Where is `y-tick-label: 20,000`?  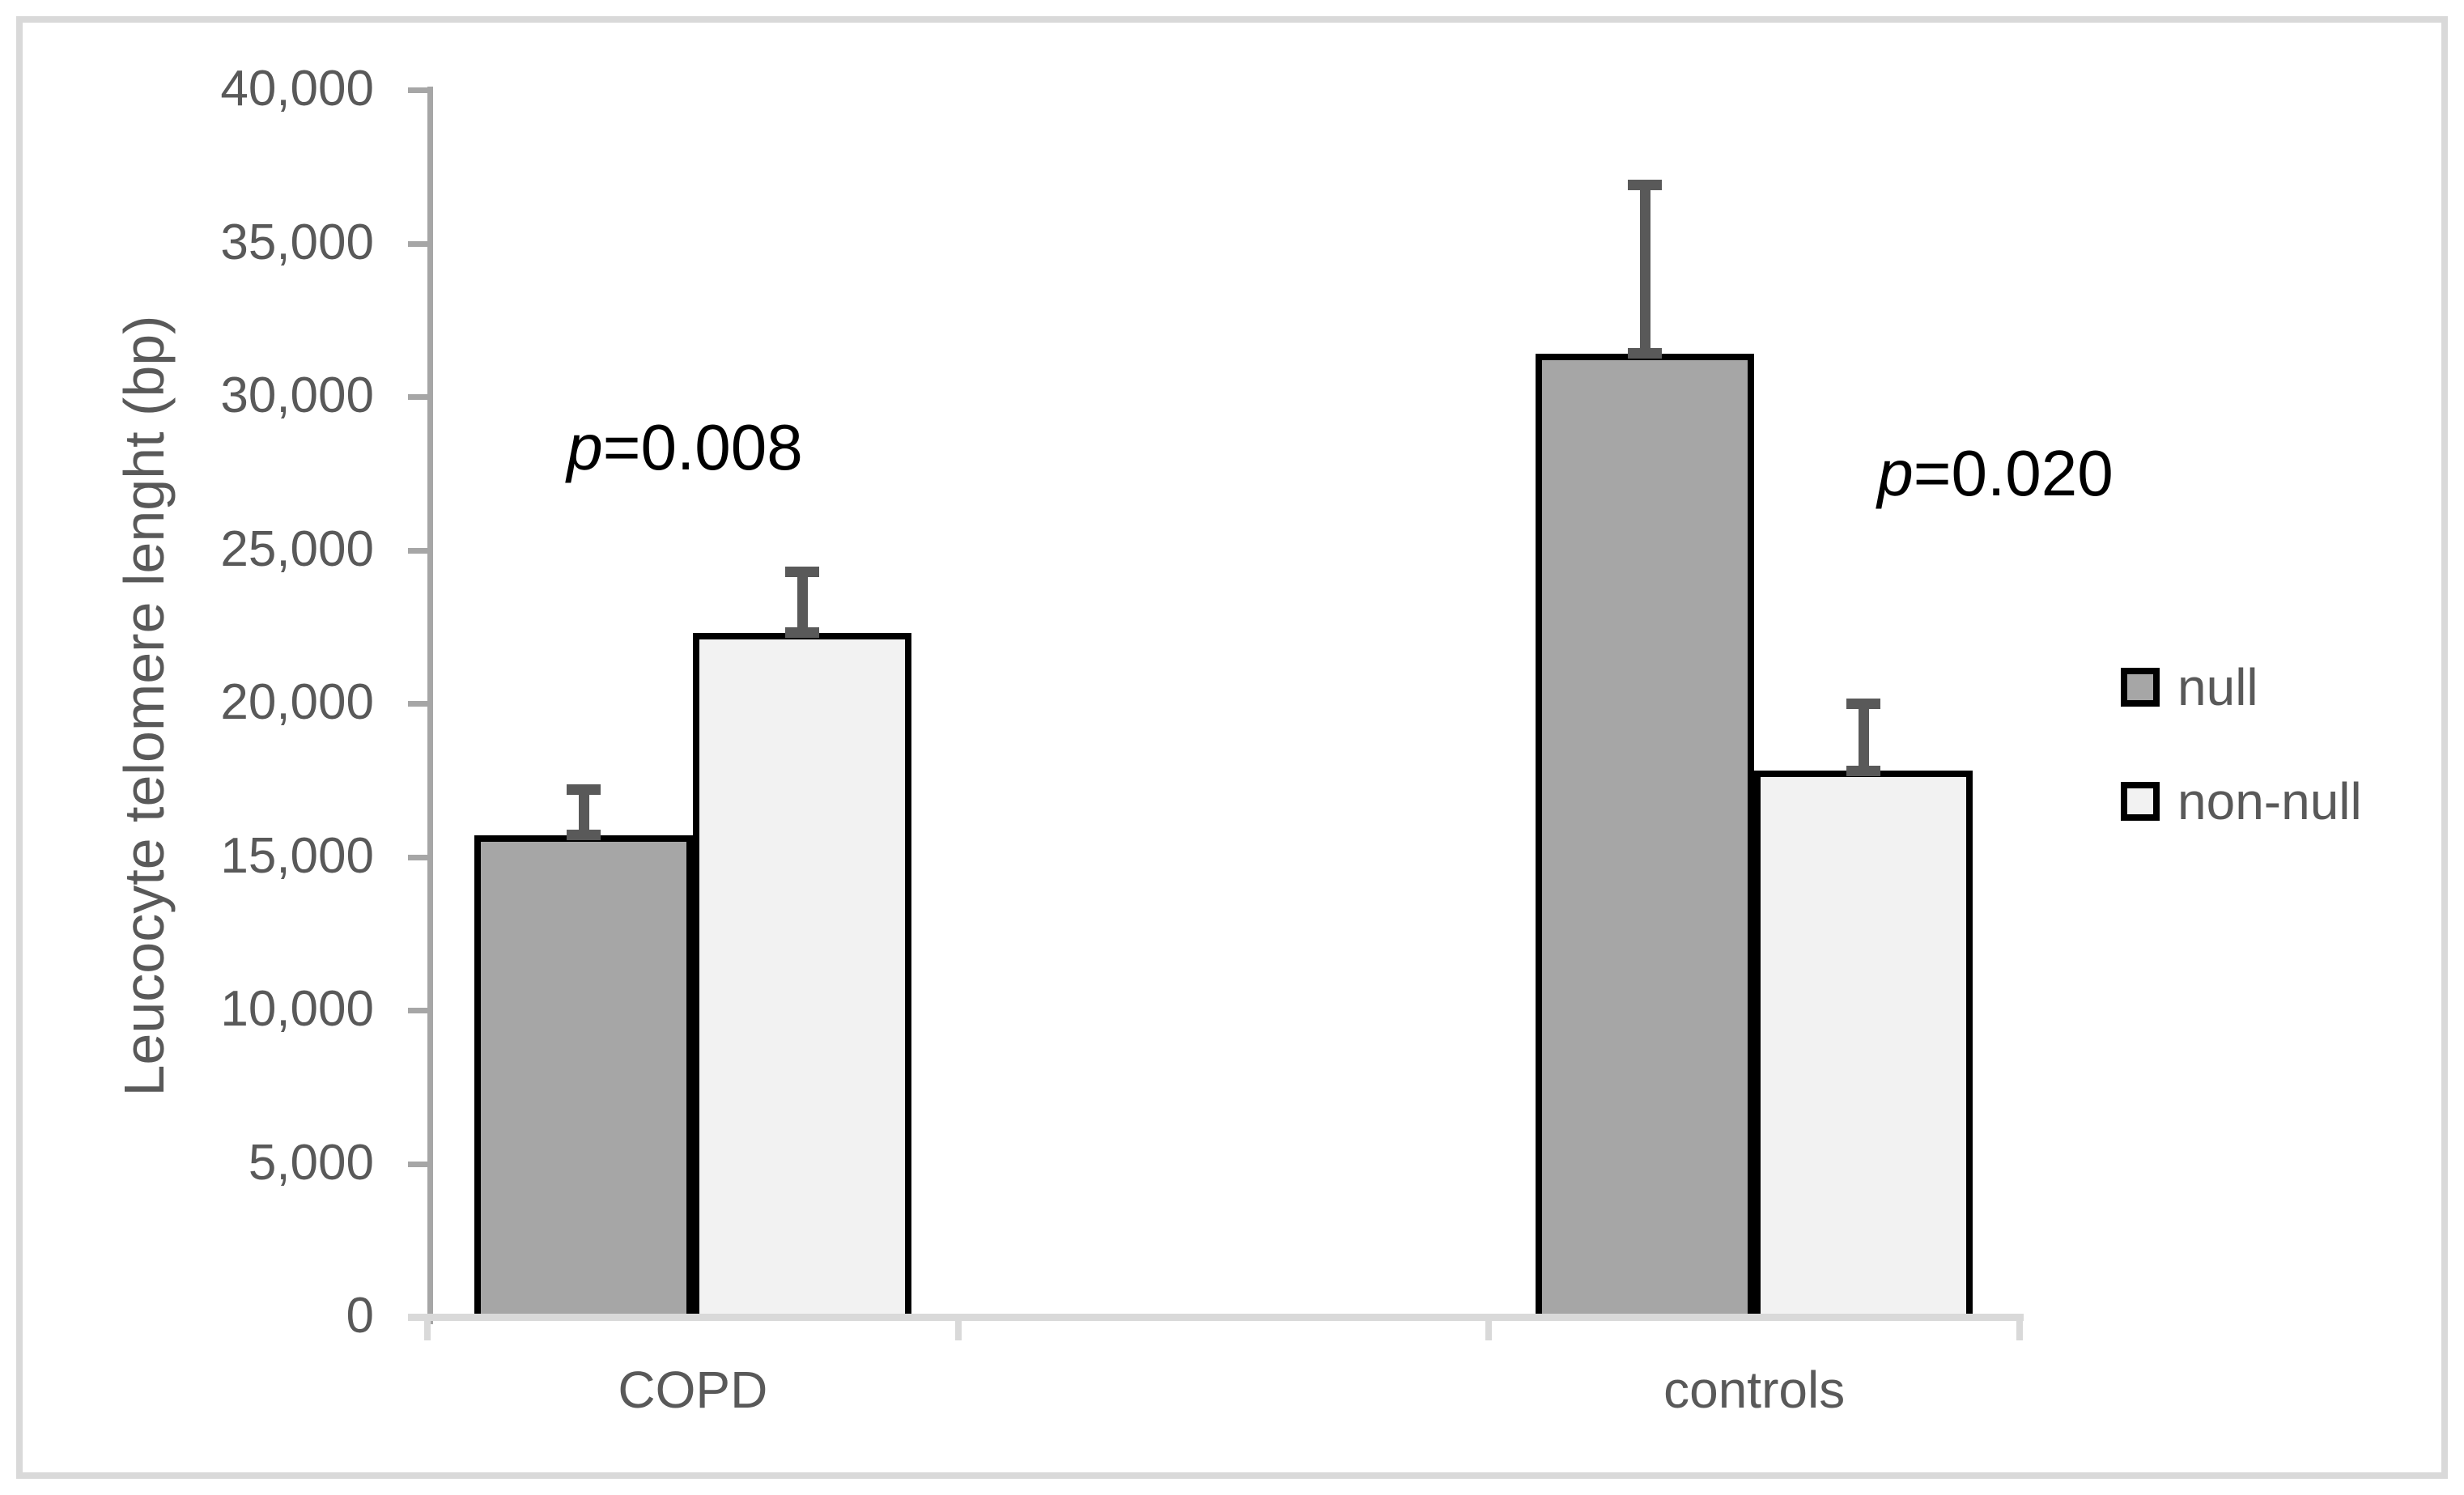 y-tick-label: 20,000 is located at coordinates (297, 702).